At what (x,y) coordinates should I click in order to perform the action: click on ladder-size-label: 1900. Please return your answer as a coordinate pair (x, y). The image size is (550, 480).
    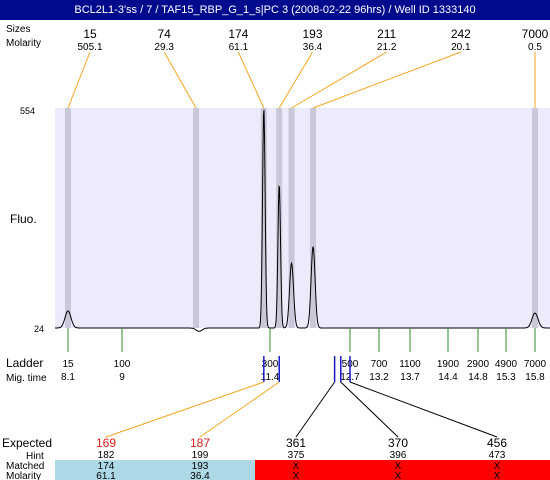
    Looking at the image, I should click on (448, 364).